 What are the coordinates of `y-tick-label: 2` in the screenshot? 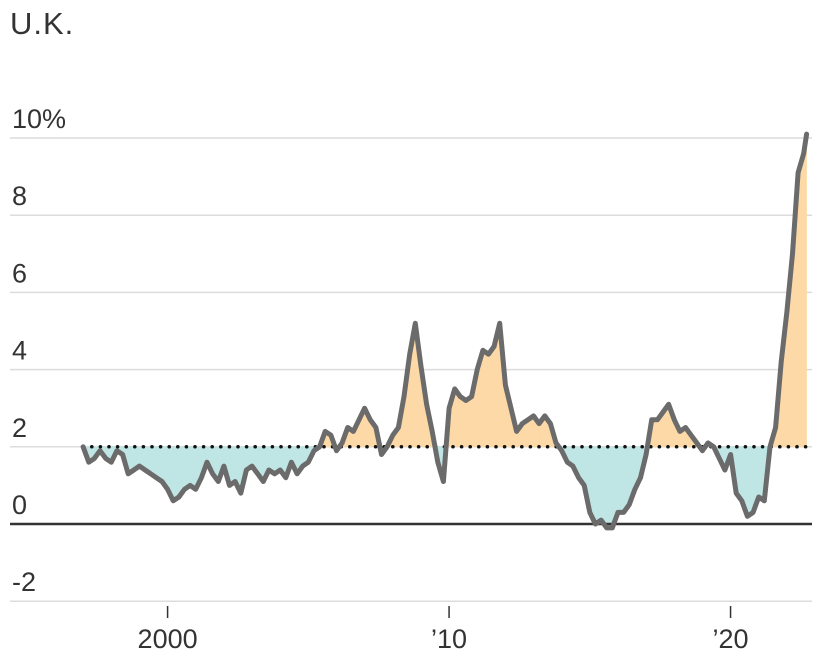 It's located at (19, 428).